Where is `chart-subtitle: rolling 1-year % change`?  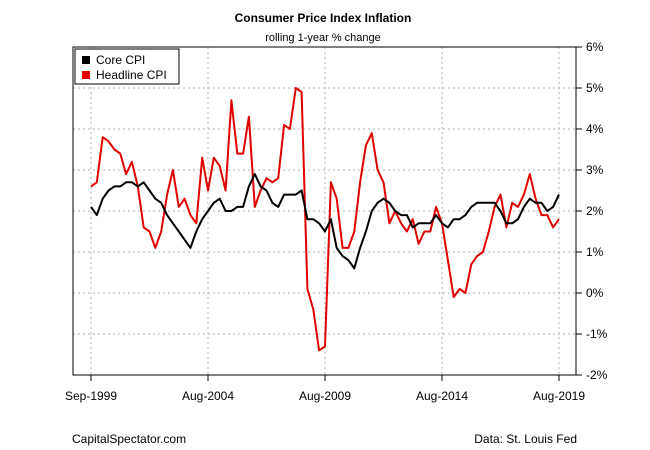
chart-subtitle: rolling 1-year % change is located at coordinates (323, 38).